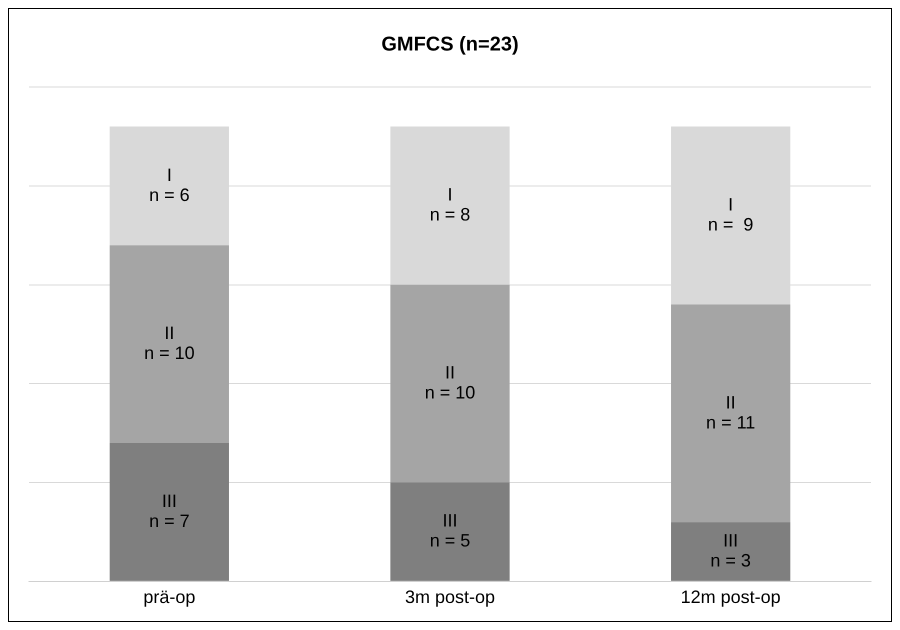 This screenshot has height=630, width=900. I want to click on data-label: n = 5, so click(450, 540).